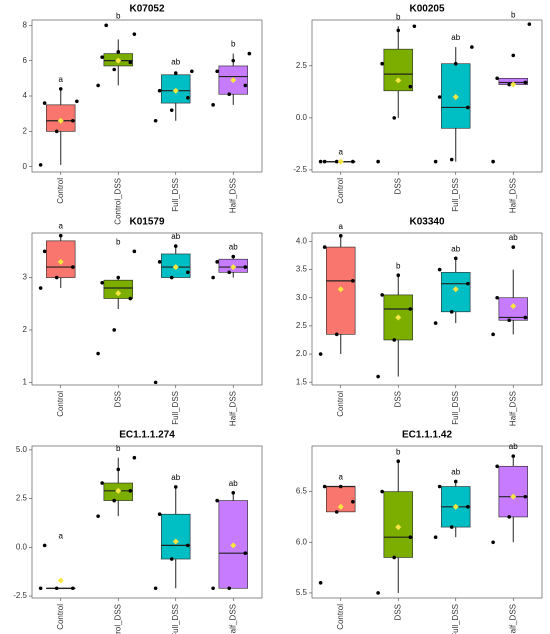  I want to click on y-tick-label: -2.5, so click(300, 169).